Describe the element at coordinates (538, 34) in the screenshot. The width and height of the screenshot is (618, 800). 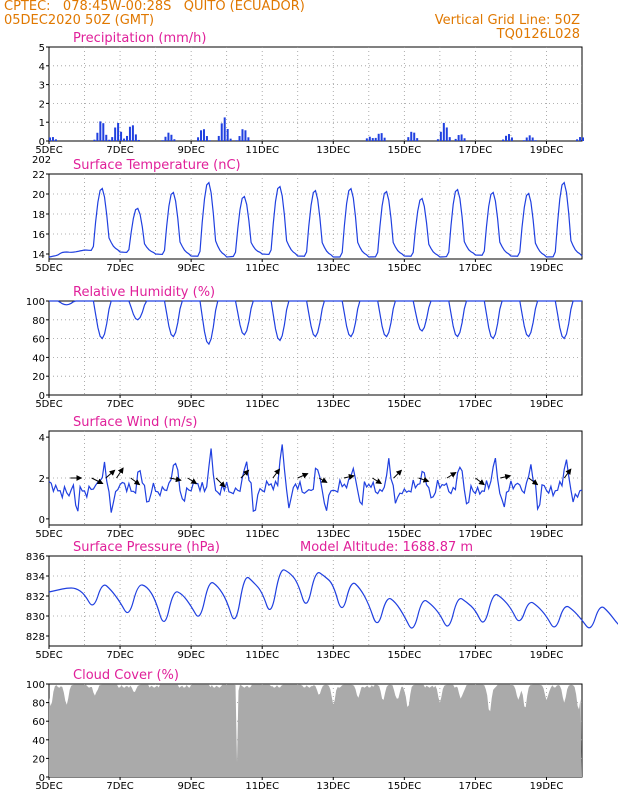
I see `header-code: TQ0126L028` at that location.